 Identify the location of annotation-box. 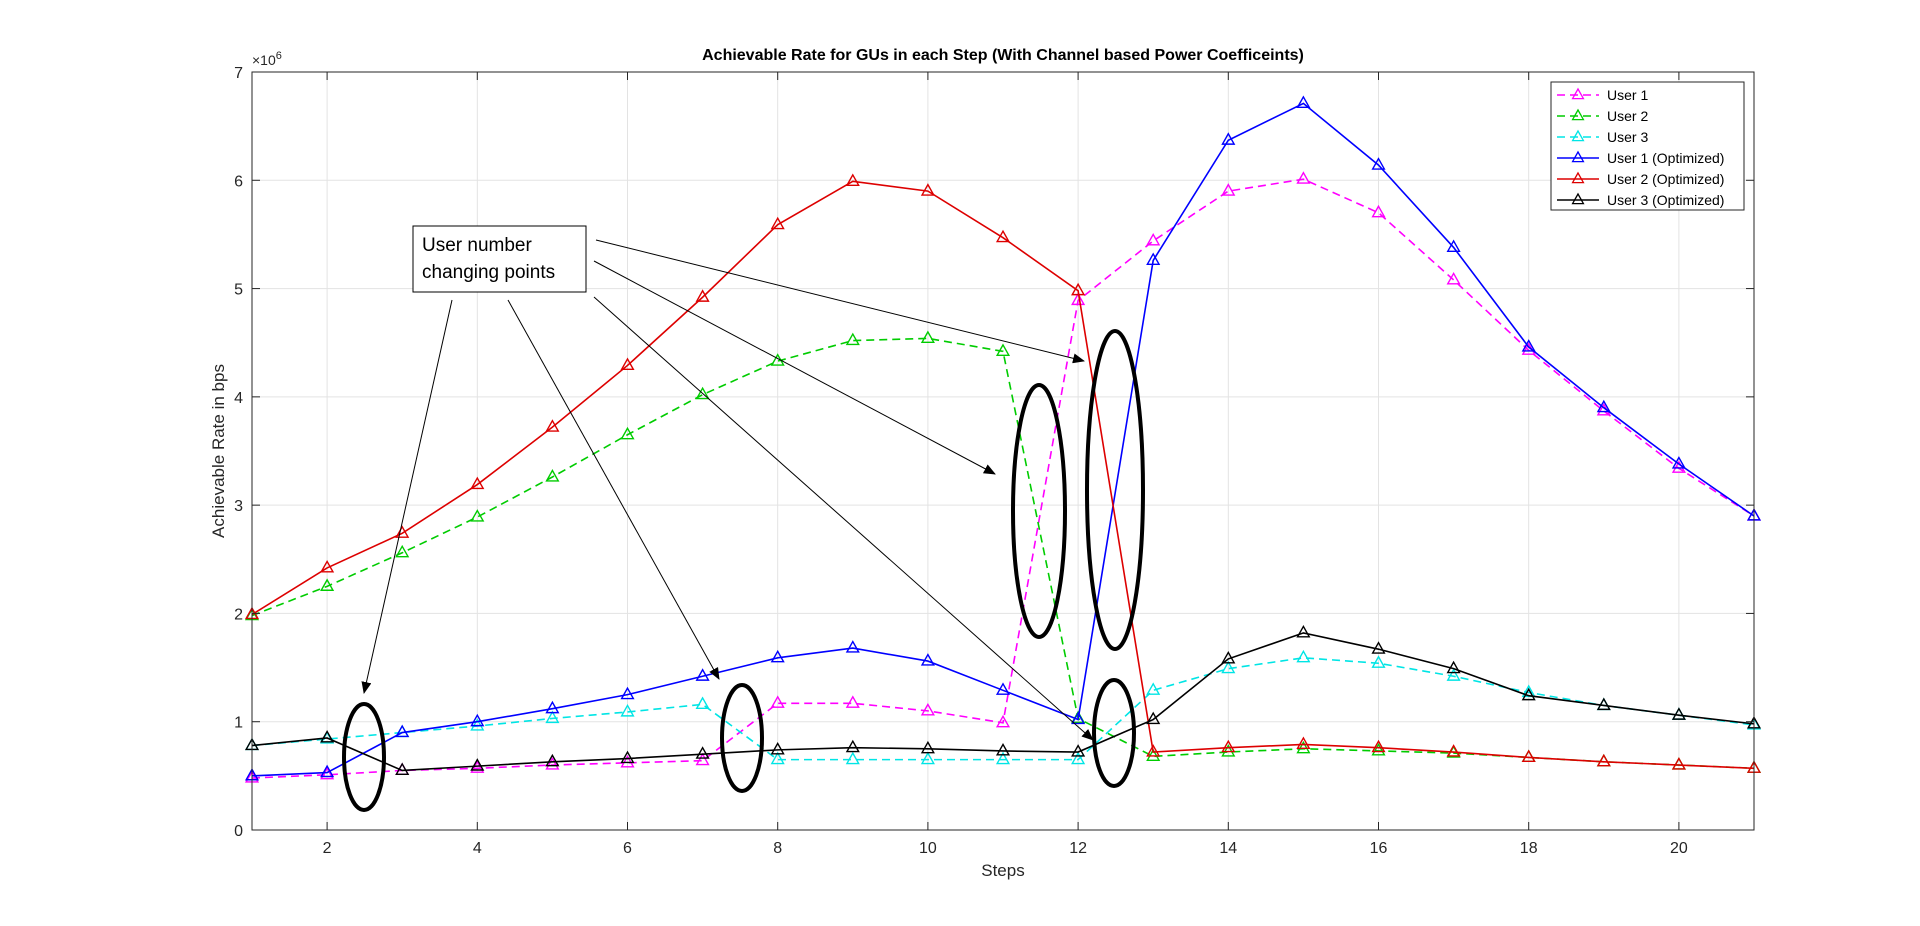
(499, 259).